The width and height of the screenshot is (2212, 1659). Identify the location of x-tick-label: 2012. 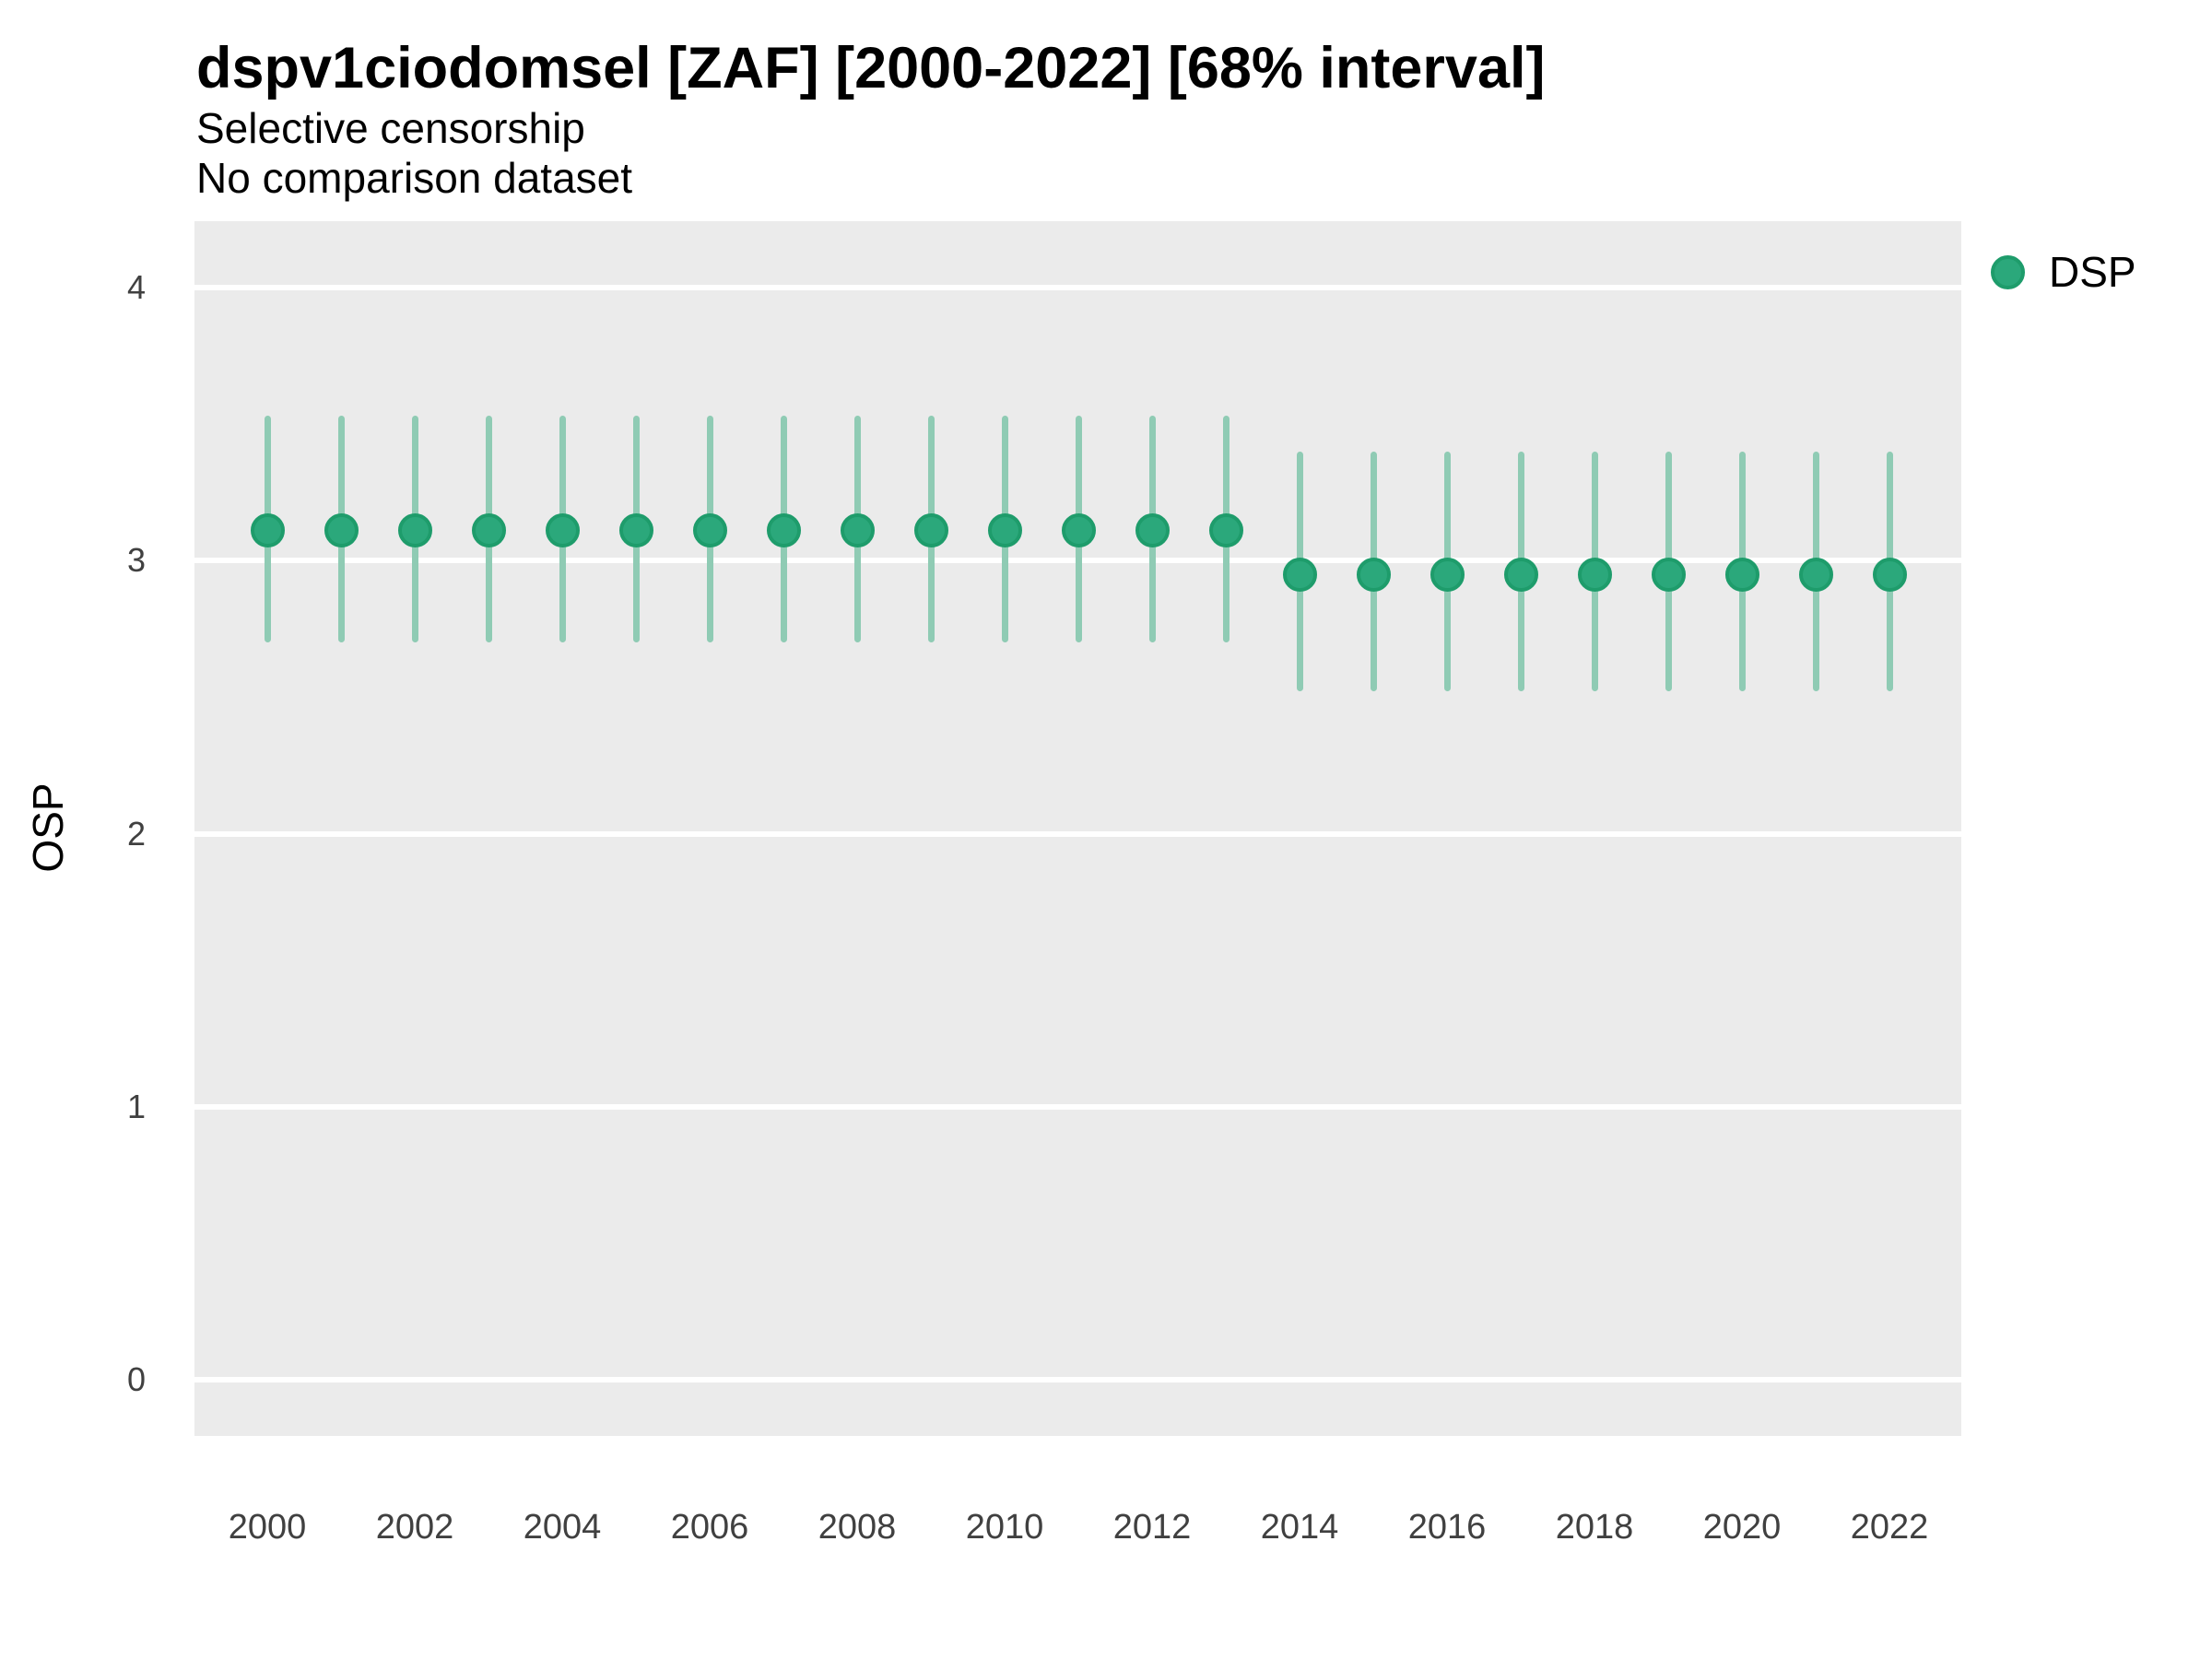
(1152, 1527).